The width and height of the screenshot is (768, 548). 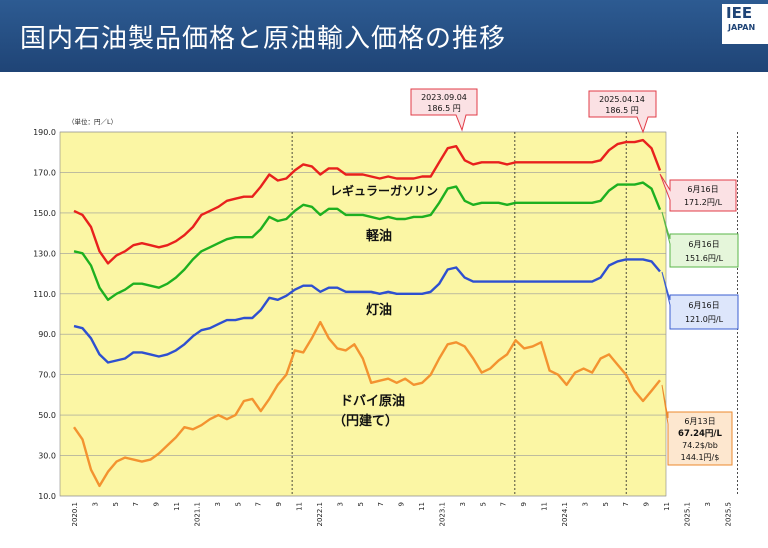 I want to click on x-tick-label: 2024.1, so click(x=565, y=514).